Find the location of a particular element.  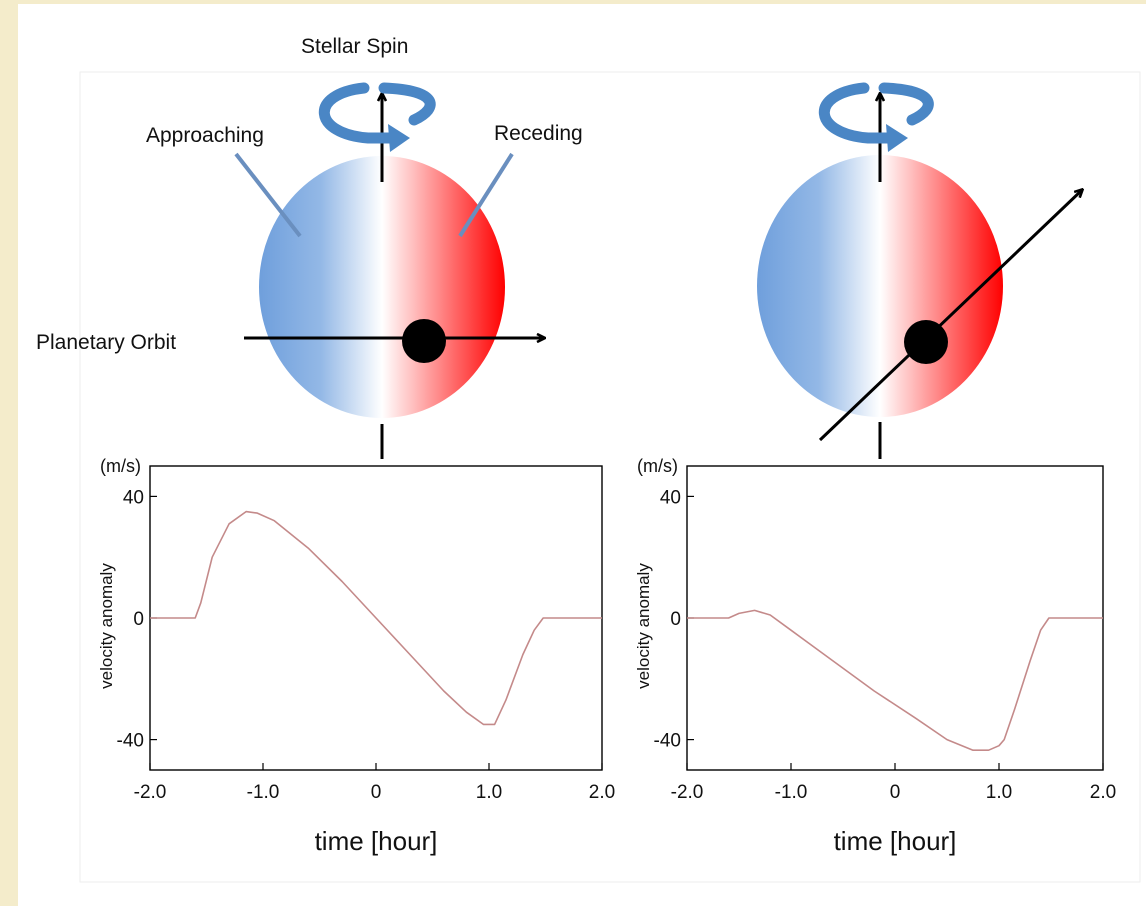

left-planet is located at coordinates (424, 341).